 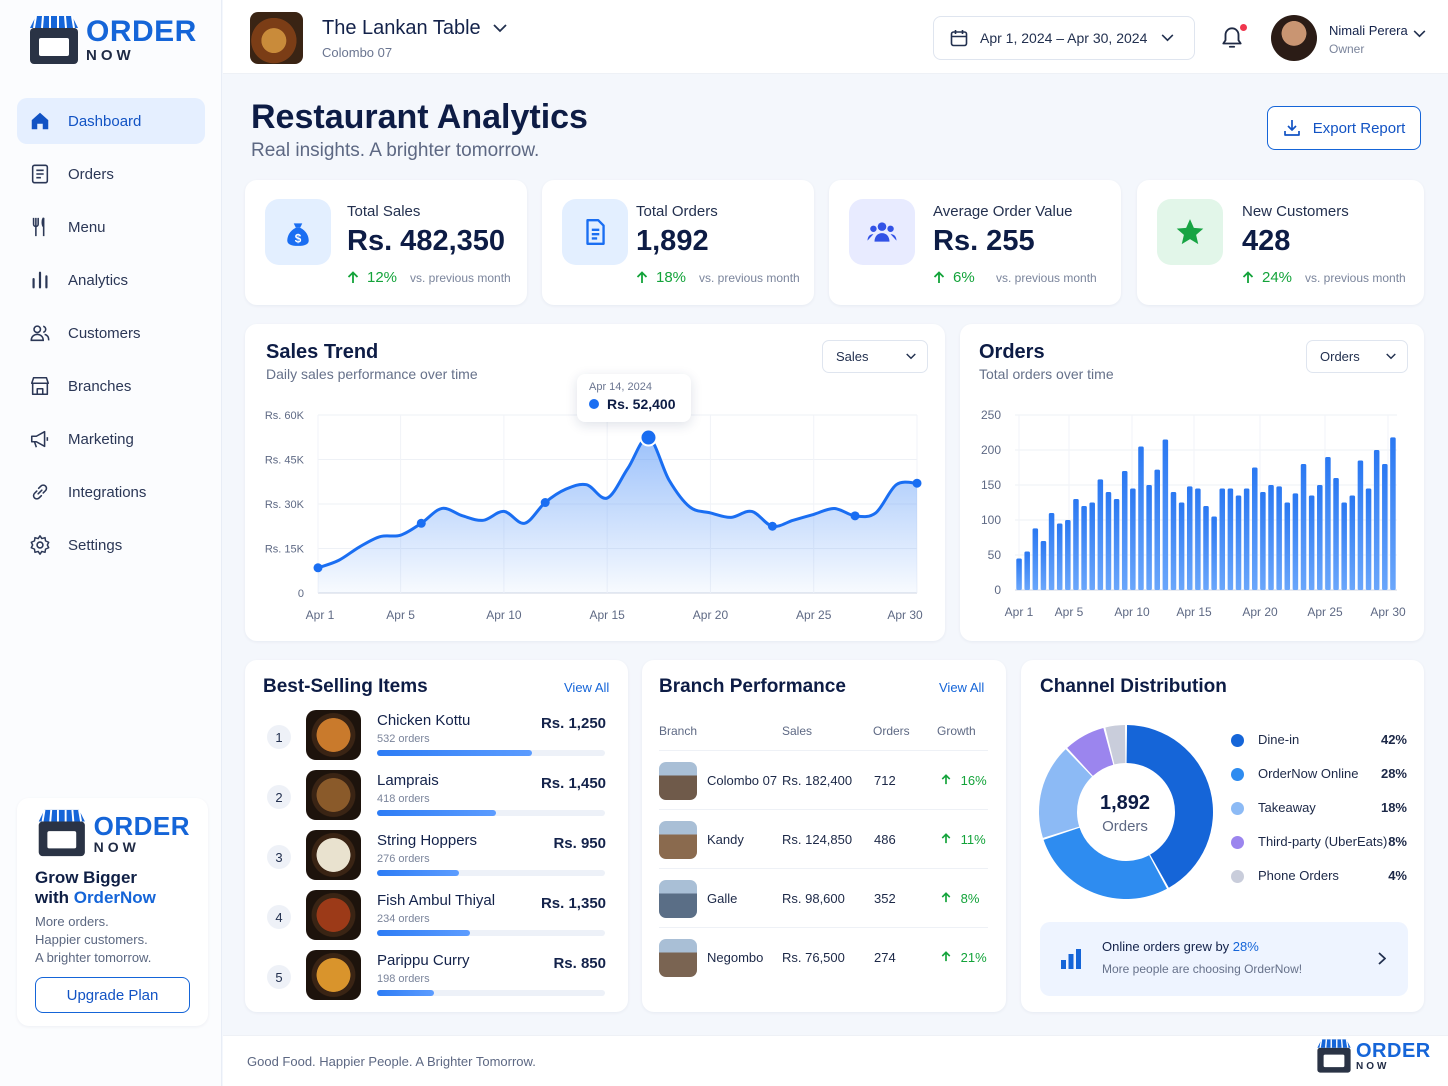 I want to click on page-subtitle: Real insights. A brighter tomorrow., so click(x=395, y=150).